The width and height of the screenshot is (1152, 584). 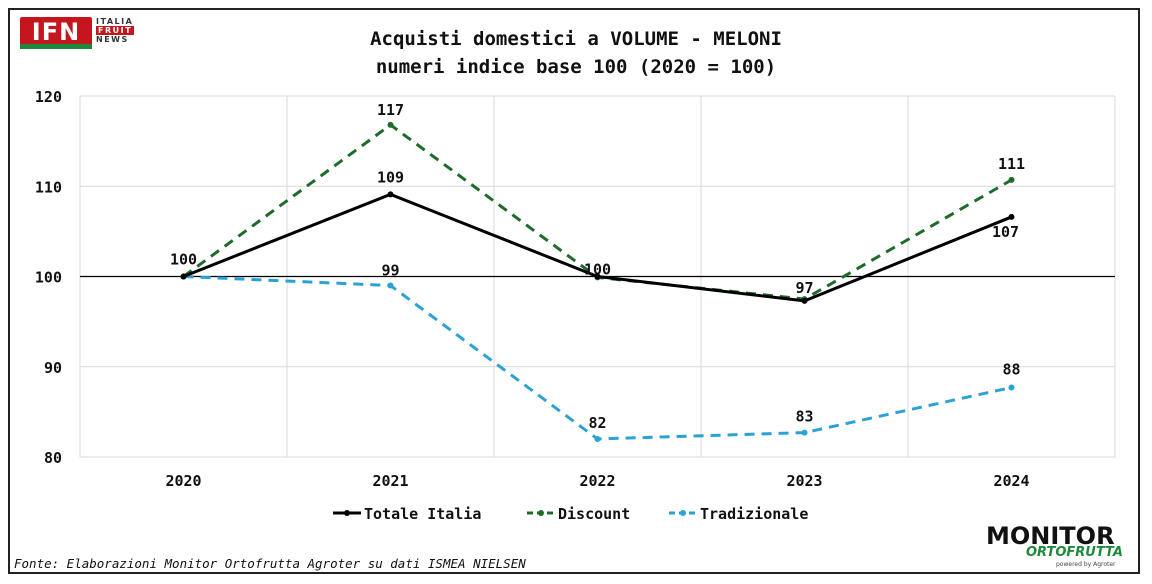 I want to click on x-tick-label: 2023, so click(x=804, y=481).